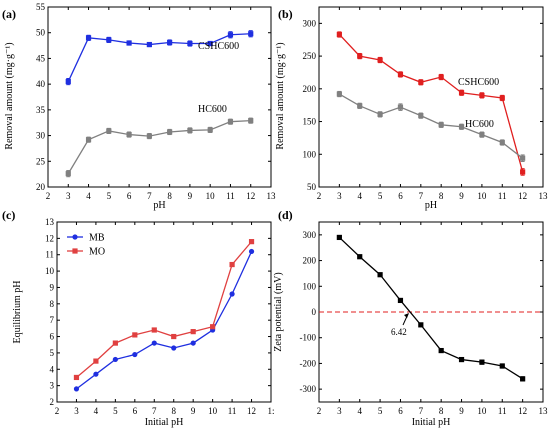  Describe the element at coordinates (68, 196) in the screenshot. I see `x-tick-label: 3` at that location.